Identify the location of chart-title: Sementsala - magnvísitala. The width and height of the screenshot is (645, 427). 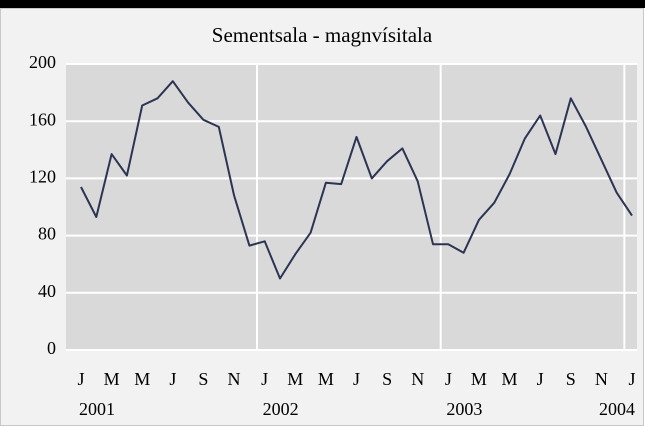
(322, 35).